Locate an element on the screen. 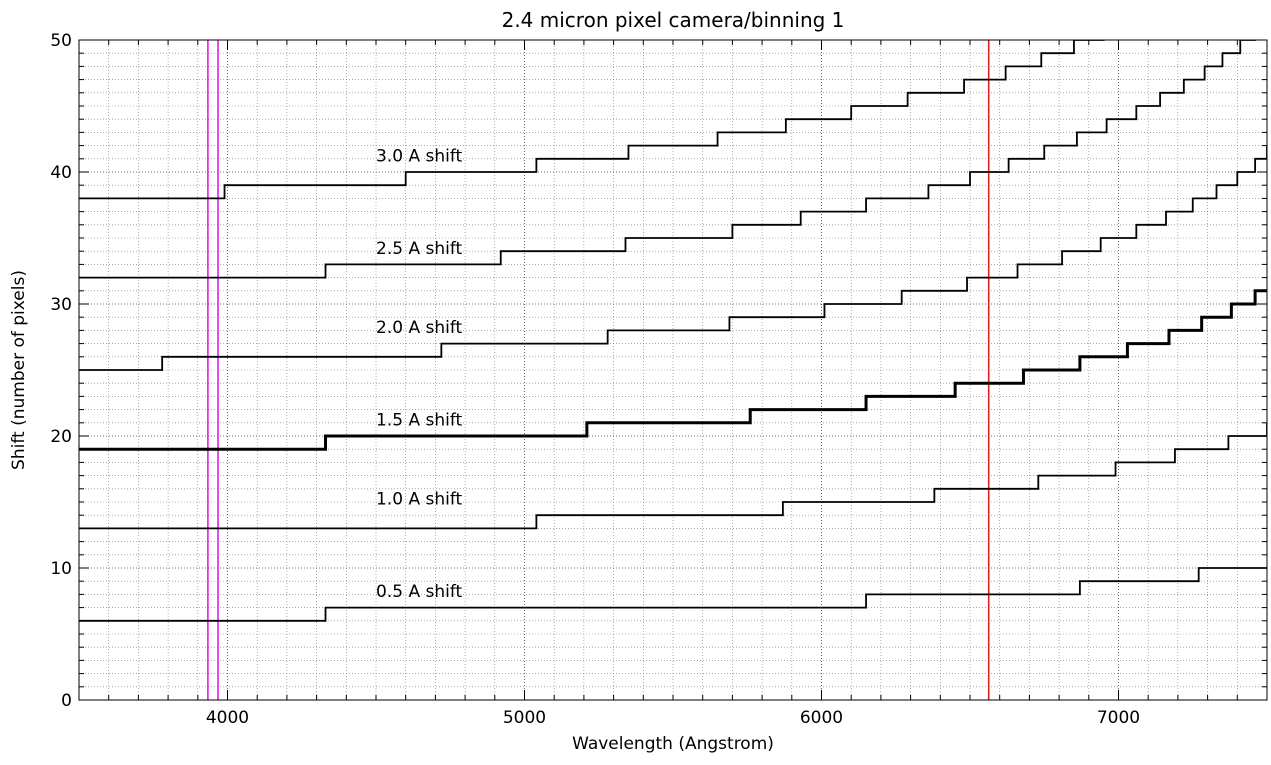  y-axis-label: Shift (number of pixels) is located at coordinates (19, 370).